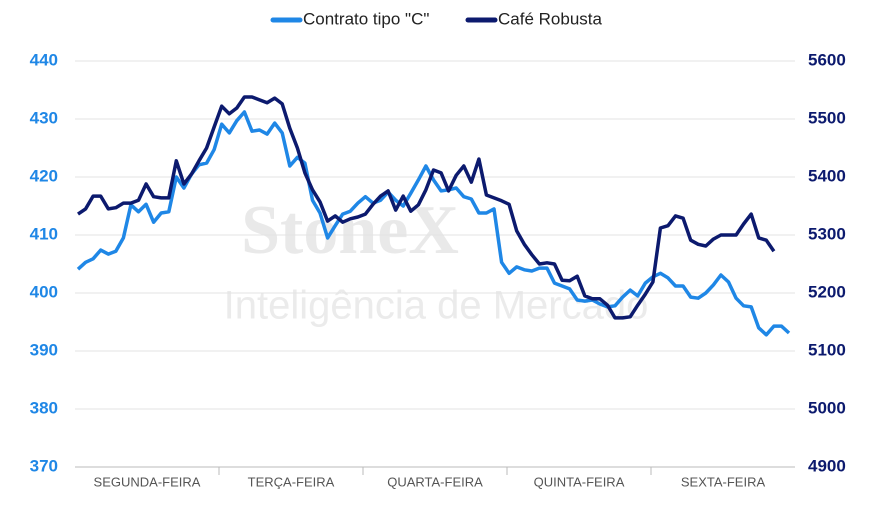  What do you see at coordinates (44, 291) in the screenshot?
I see `y-tick-label: 400` at bounding box center [44, 291].